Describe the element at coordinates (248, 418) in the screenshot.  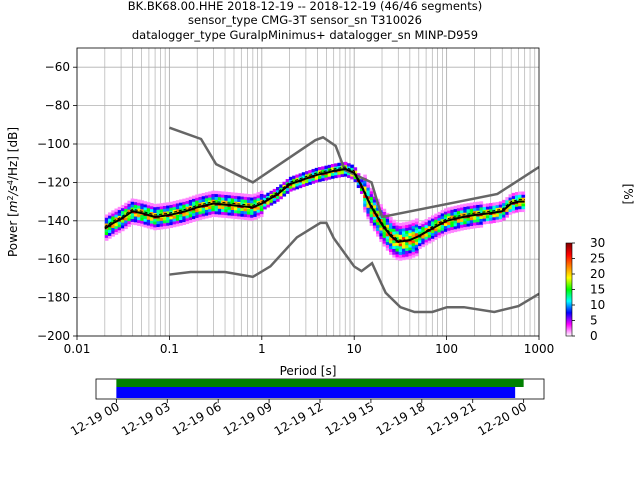
I see `timeline-tick-label: 12-19 09` at that location.